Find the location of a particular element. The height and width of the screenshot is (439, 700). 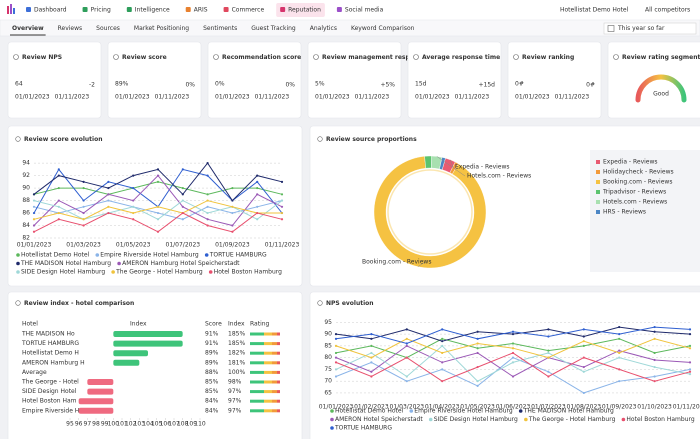

sub-tab: Keyword Comparison is located at coordinates (383, 28).